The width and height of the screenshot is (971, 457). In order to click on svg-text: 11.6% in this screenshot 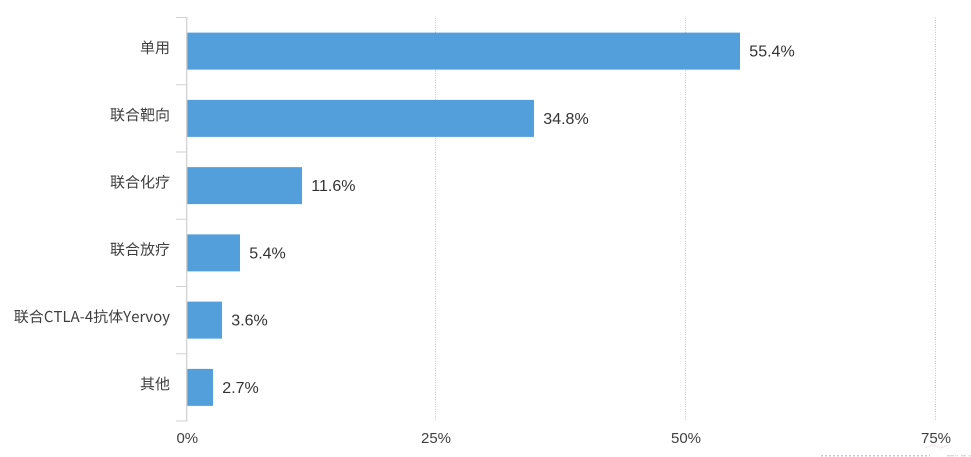, I will do `click(333, 186)`.